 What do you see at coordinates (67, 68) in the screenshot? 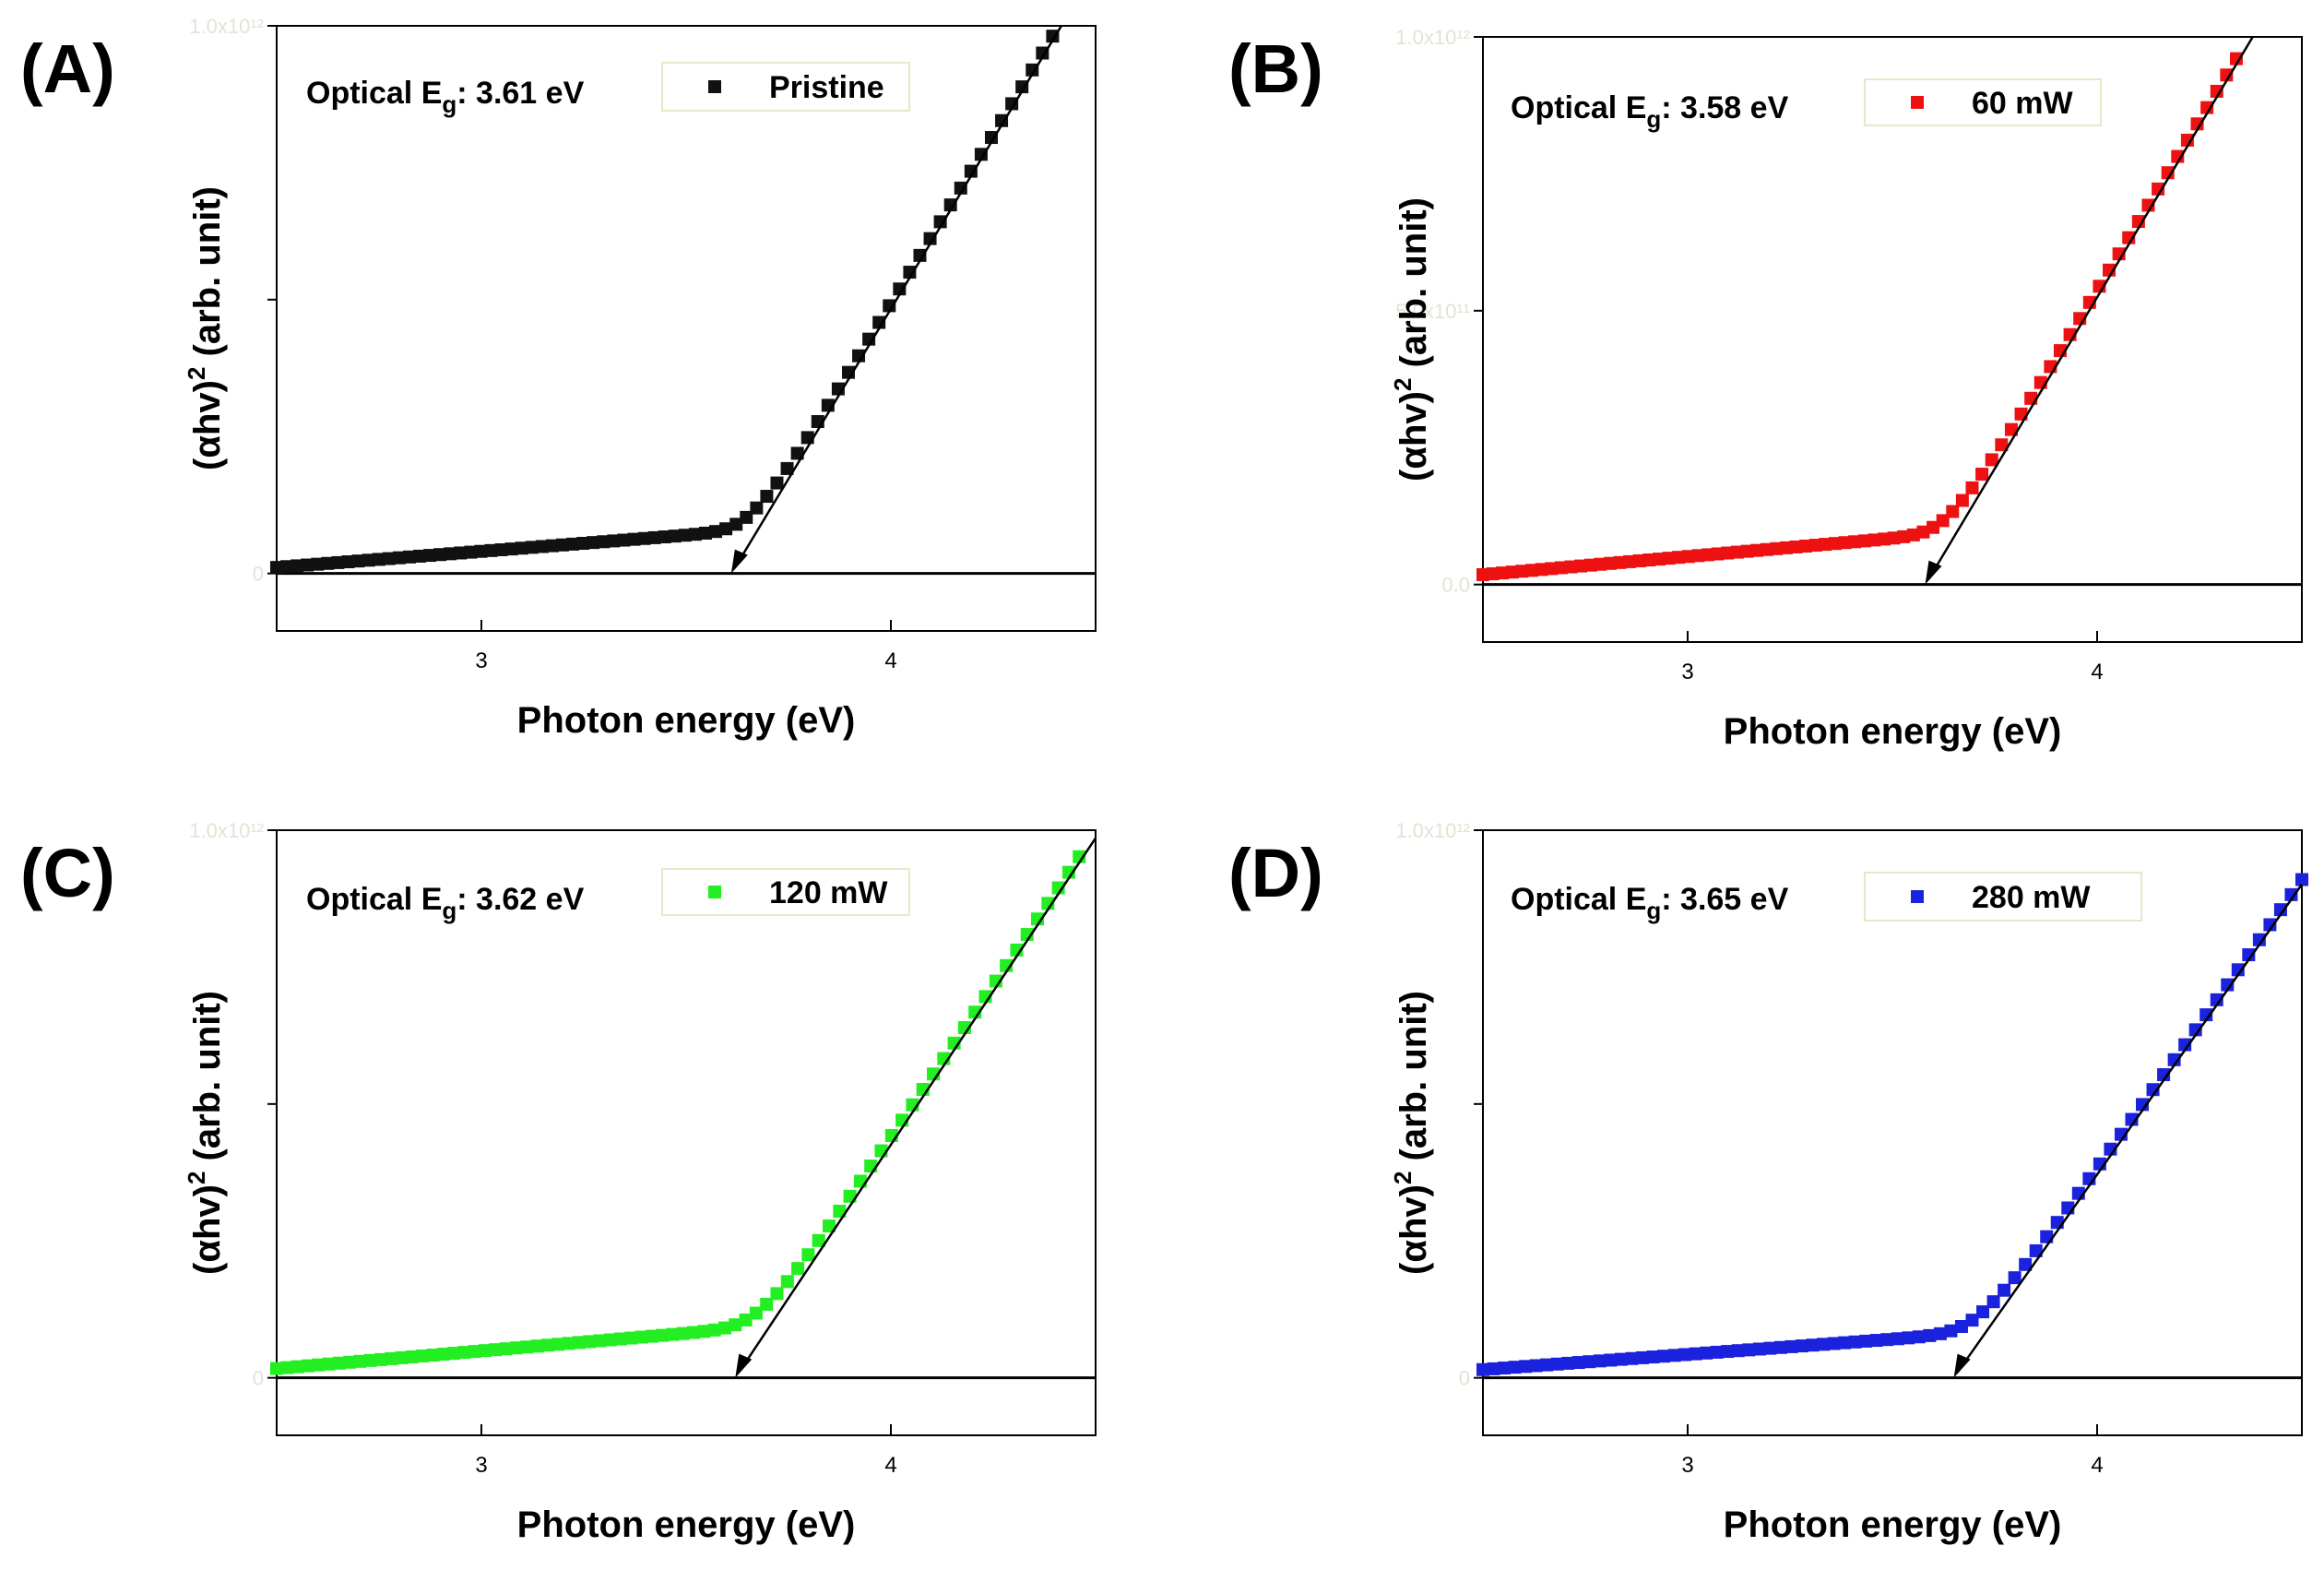
I see `panel-label: (A)` at bounding box center [67, 68].